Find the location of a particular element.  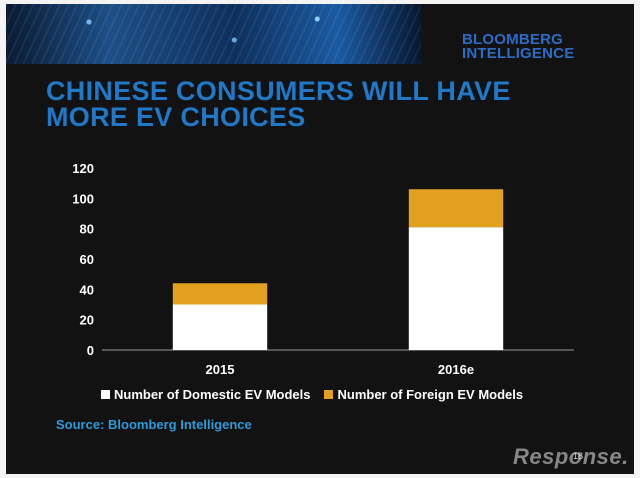

legend-item-domestic: Number of Domestic EV Models is located at coordinates (205, 394).